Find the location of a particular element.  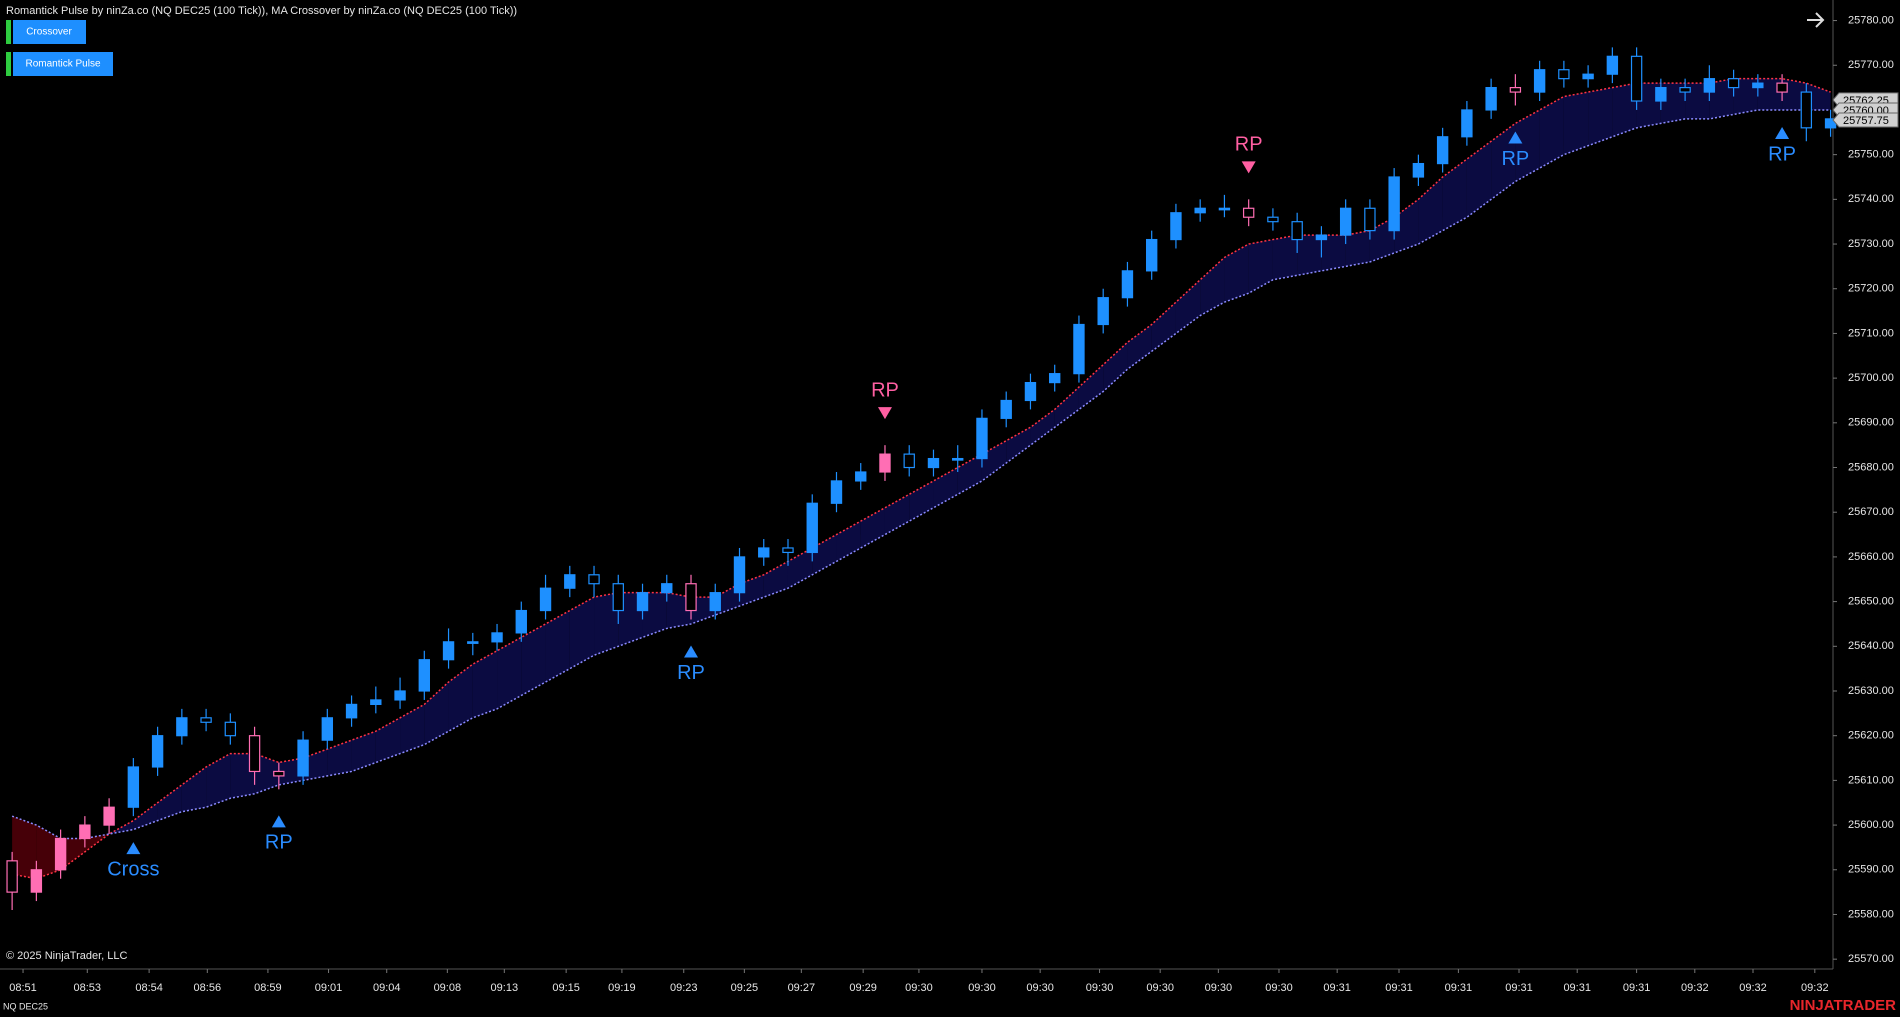

y-tick-label: 25740.00 is located at coordinates (1871, 199).